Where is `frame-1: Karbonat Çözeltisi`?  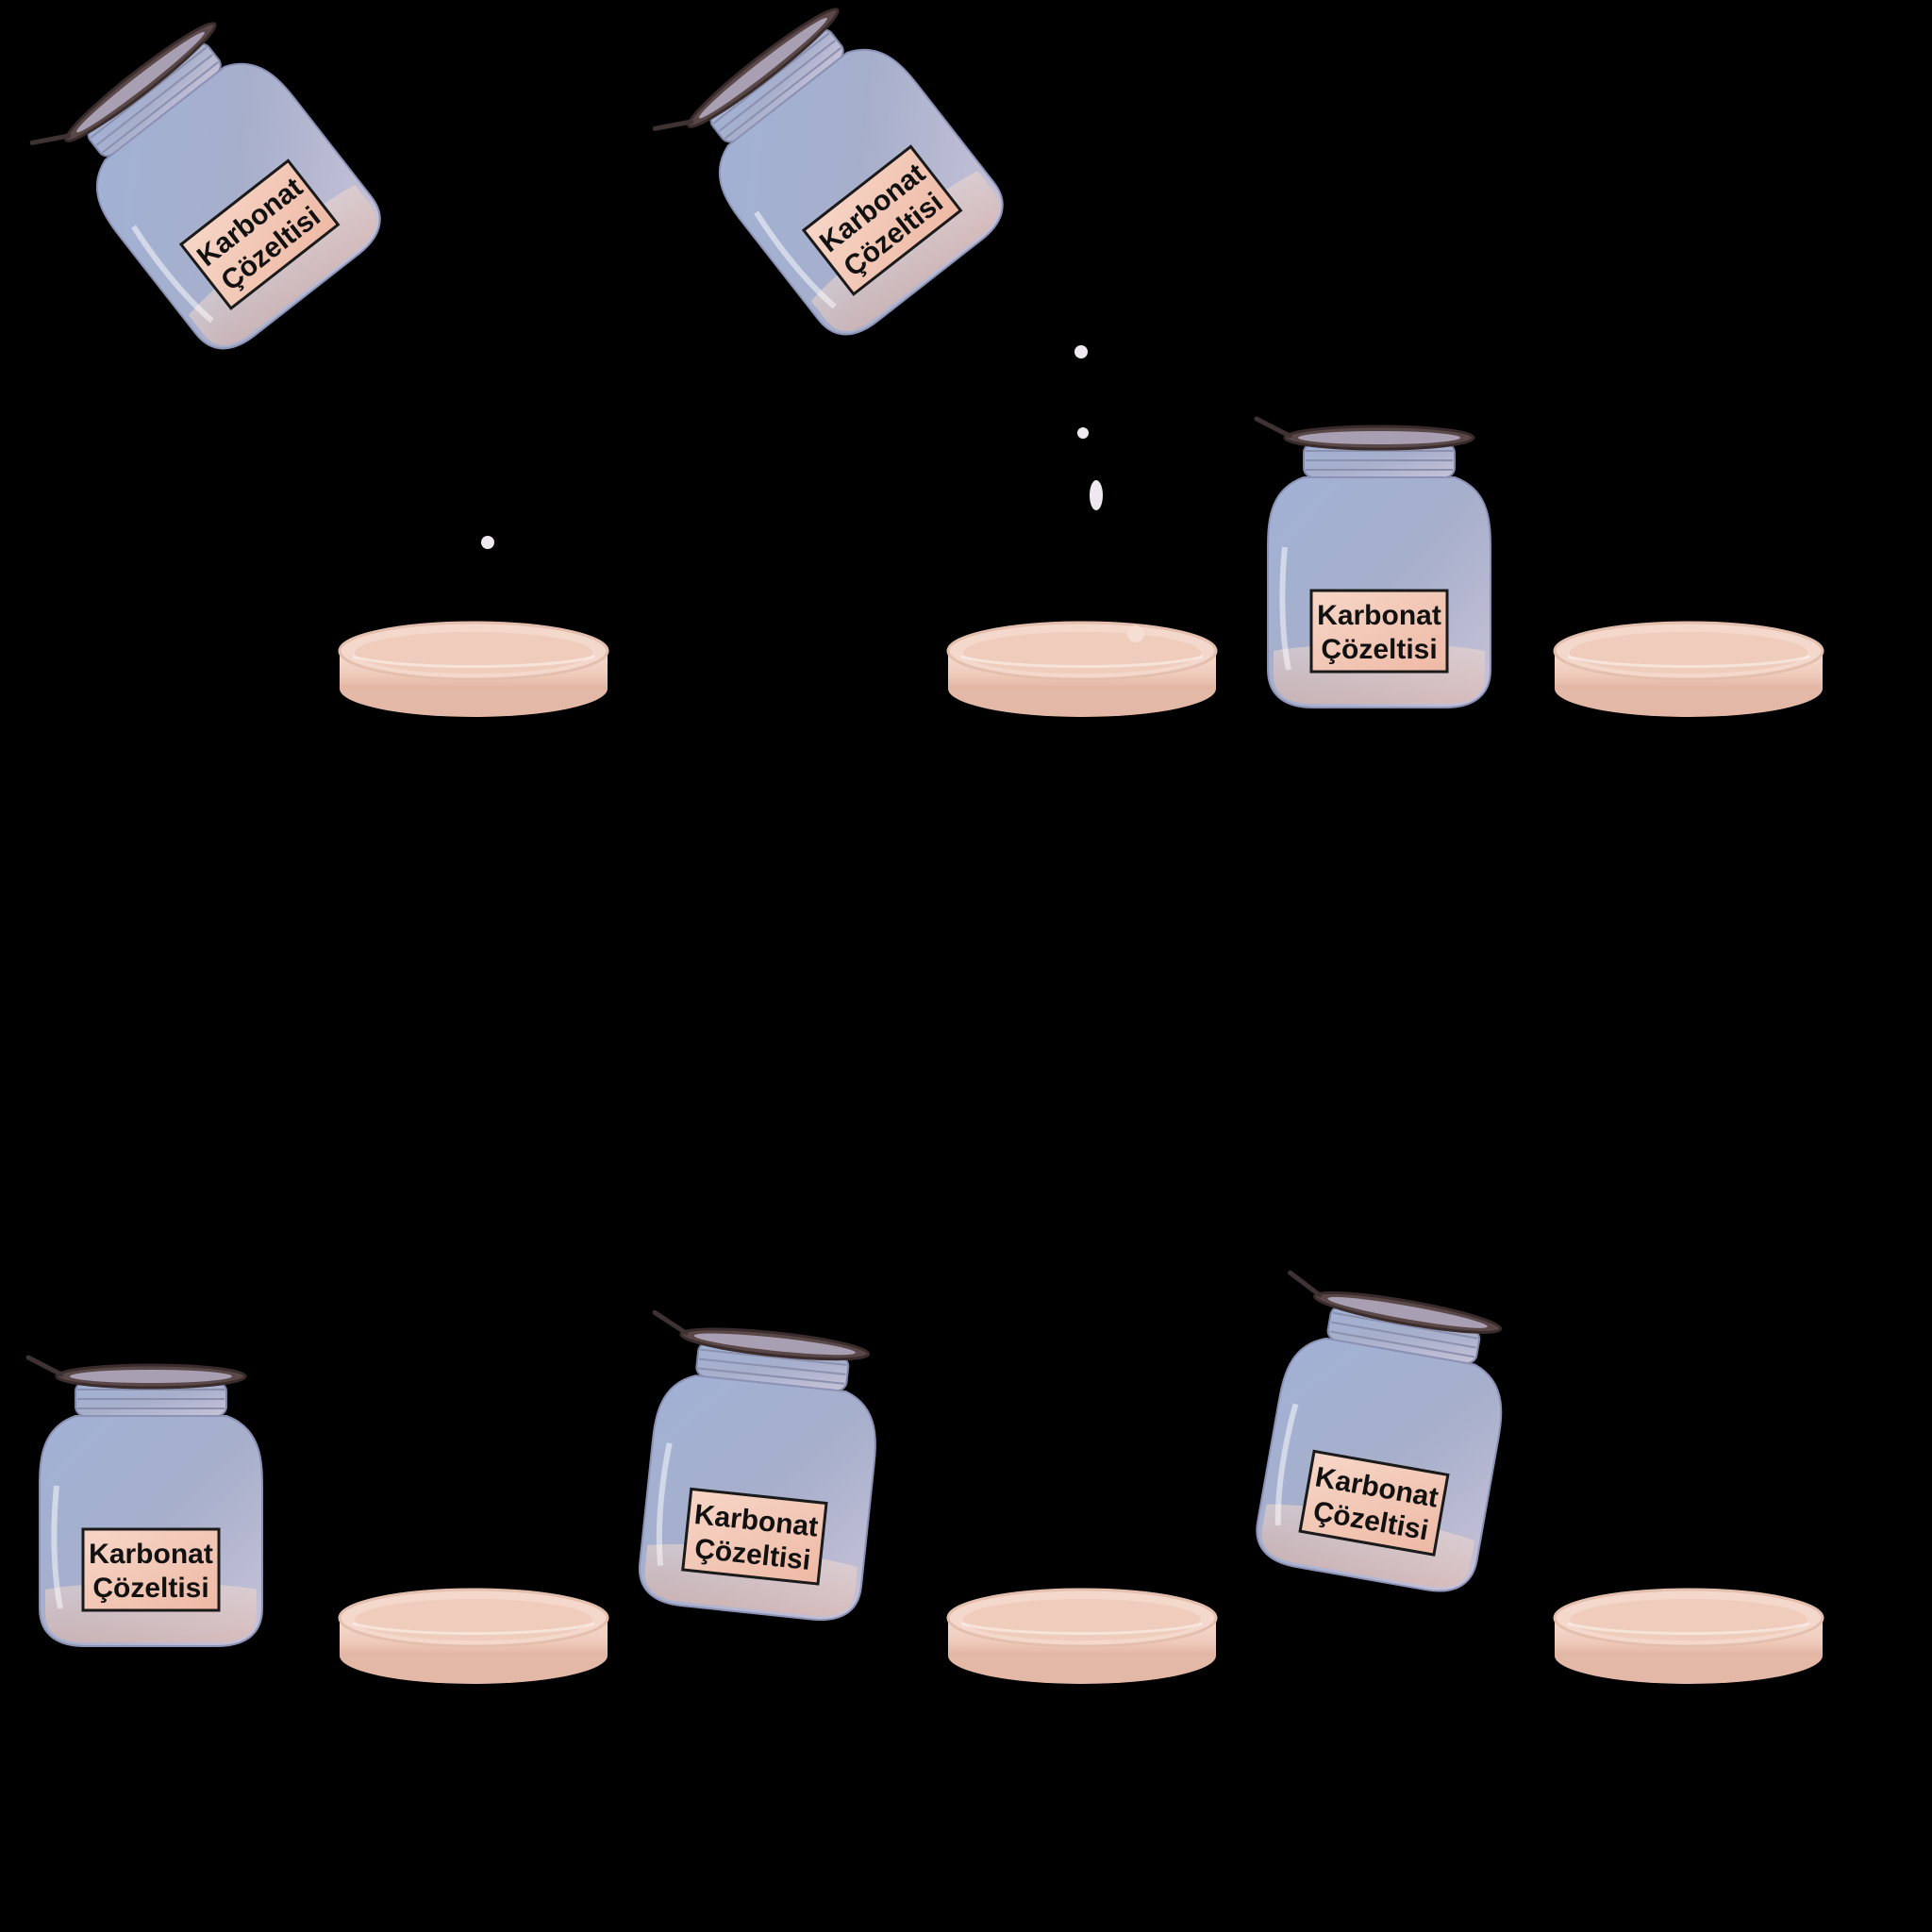 frame-1: Karbonat Çözeltisi is located at coordinates (320, 359).